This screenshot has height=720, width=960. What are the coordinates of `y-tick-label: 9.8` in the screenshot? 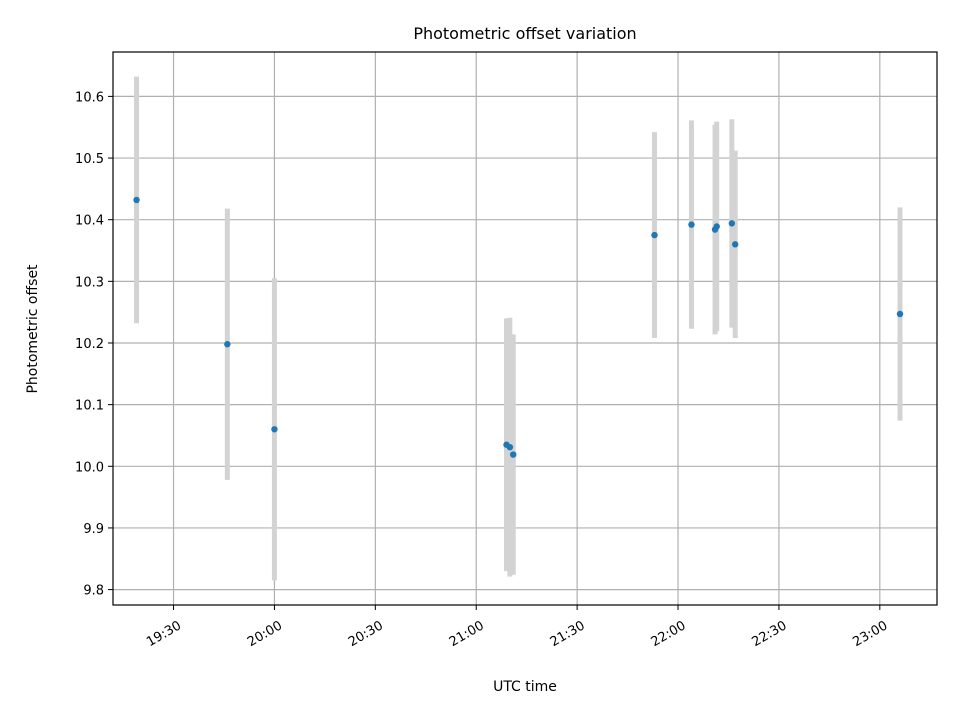 It's located at (93, 591).